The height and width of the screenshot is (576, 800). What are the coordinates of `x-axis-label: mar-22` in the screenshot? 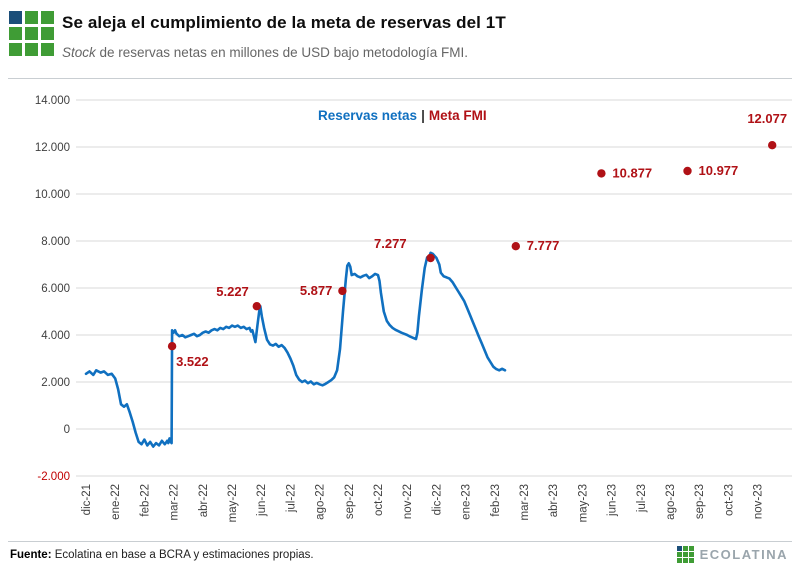 It's located at (175, 502).